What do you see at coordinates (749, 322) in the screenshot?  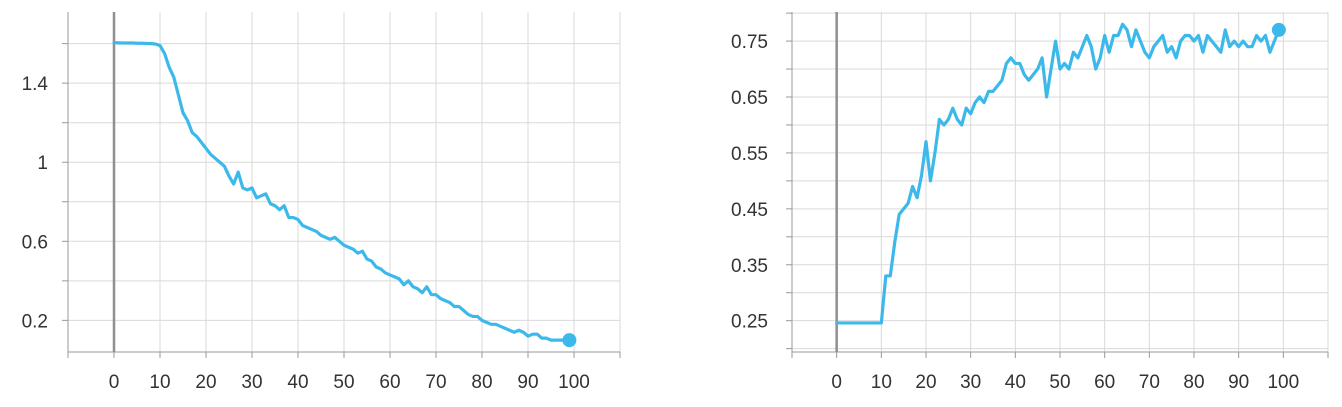 I see `y-tick-label: 0.25` at bounding box center [749, 322].